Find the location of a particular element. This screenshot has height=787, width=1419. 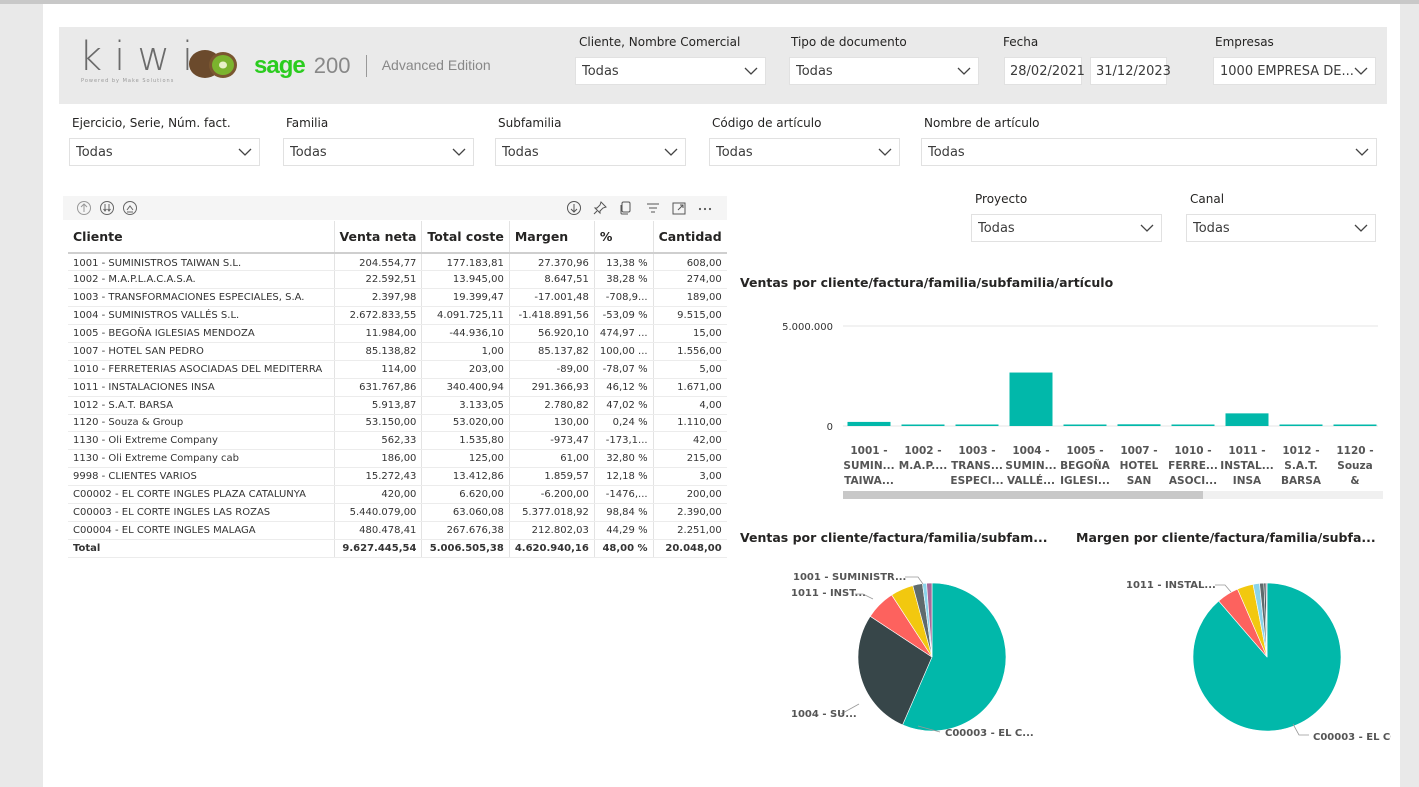

drill-up-icon is located at coordinates (84, 208).